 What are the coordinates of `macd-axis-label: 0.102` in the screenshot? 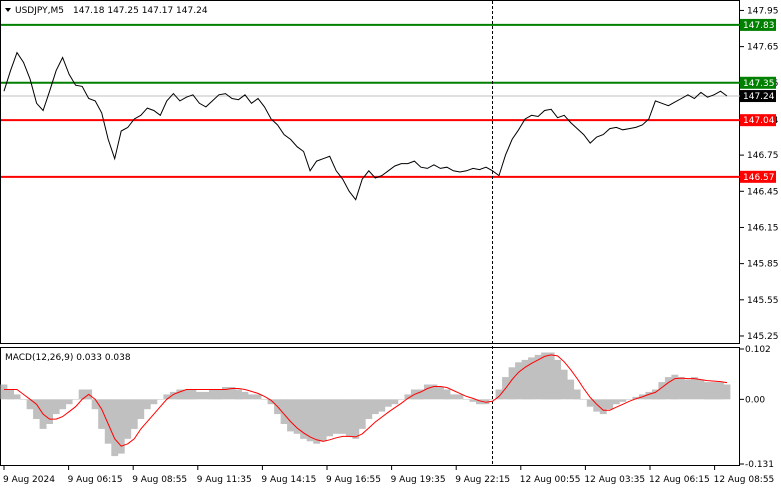 It's located at (758, 350).